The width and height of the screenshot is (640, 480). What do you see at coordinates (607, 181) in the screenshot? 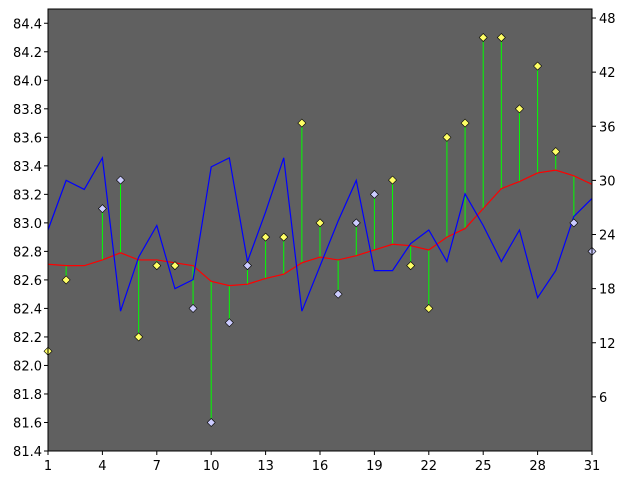
I see `right-y-tick-label: 30` at bounding box center [607, 181].